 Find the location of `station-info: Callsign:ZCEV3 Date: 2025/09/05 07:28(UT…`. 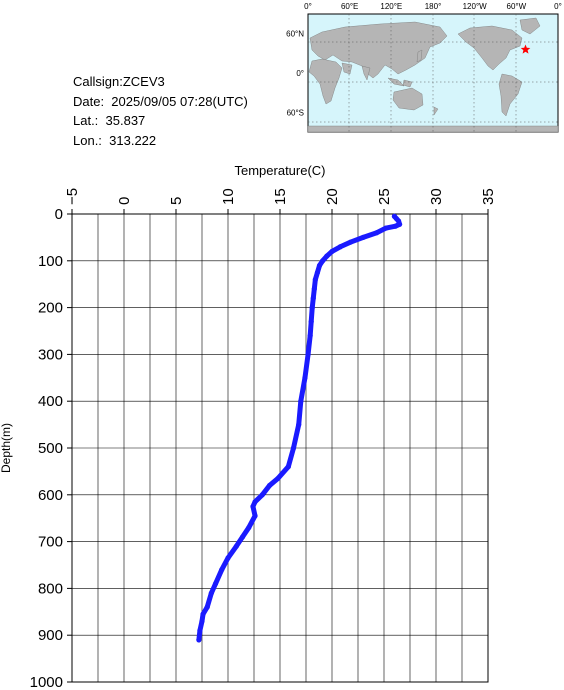

station-info: Callsign:ZCEV3 Date: 2025/09/05 07:28(UT… is located at coordinates (160, 111).